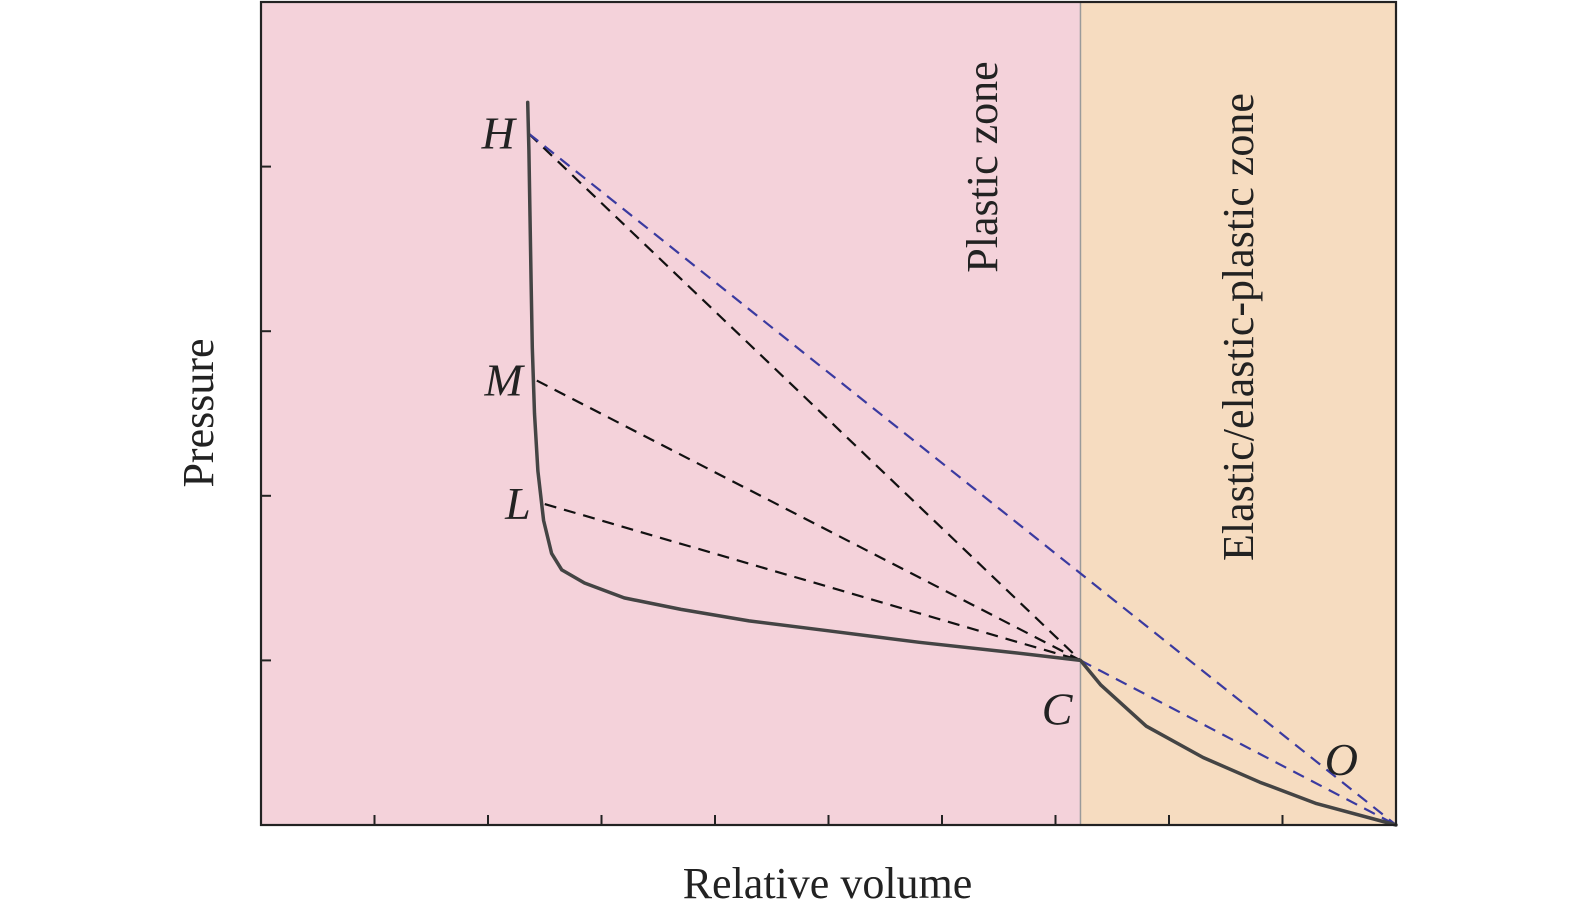  Describe the element at coordinates (1341, 759) in the screenshot. I see `point-label-O: O` at that location.